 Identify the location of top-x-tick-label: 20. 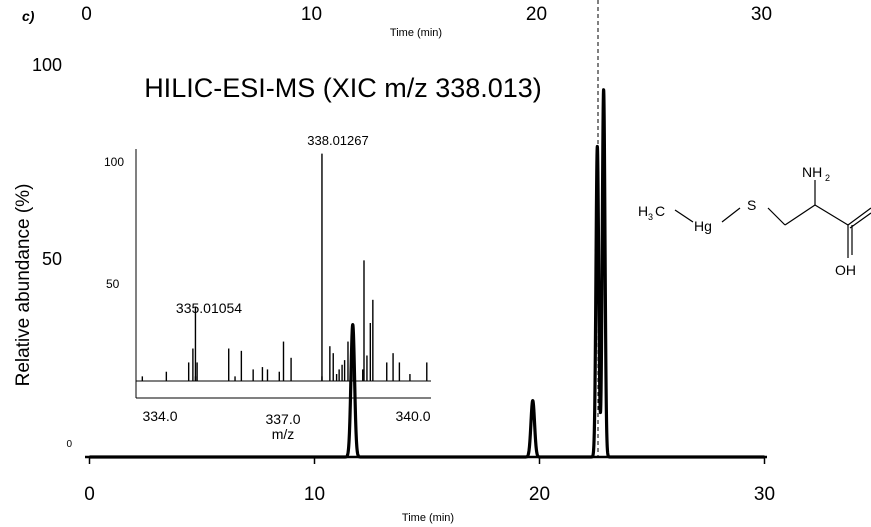
(536, 14).